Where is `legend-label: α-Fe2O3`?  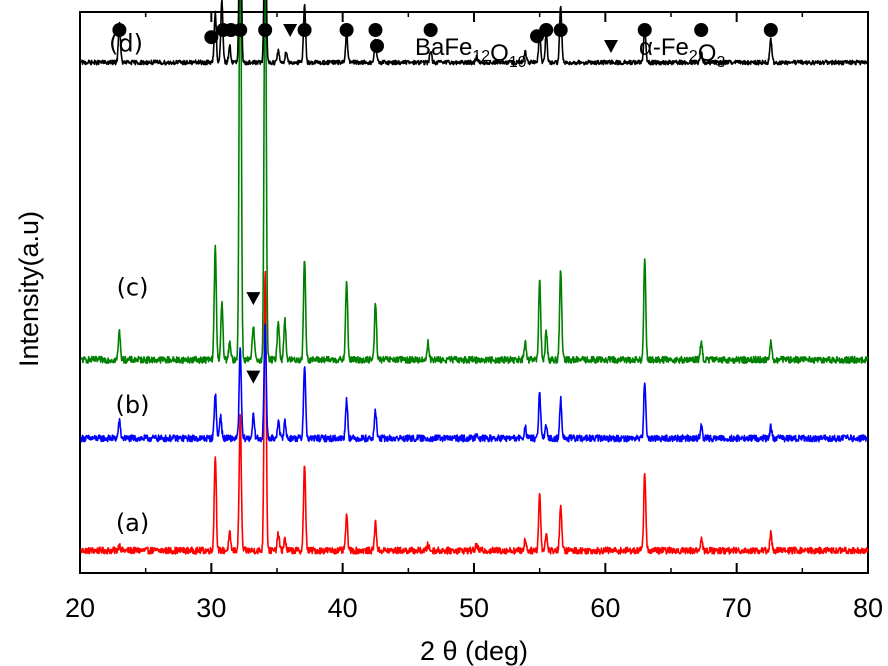 legend-label: α-Fe2O3 is located at coordinates (682, 52).